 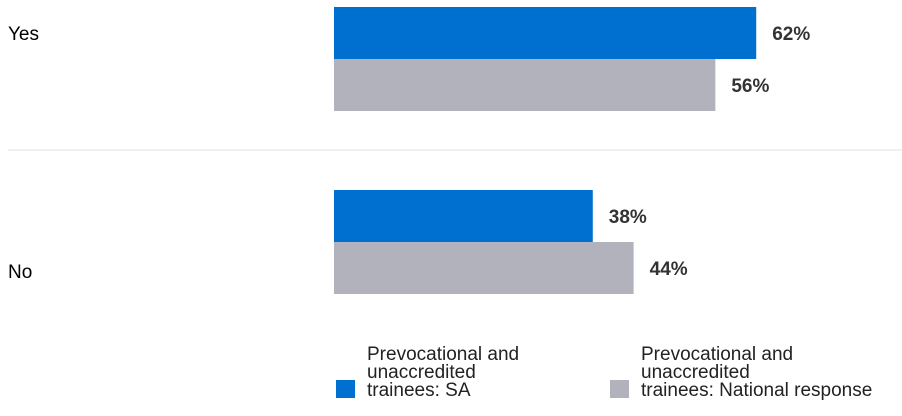 I want to click on bar-no-national, so click(x=484, y=268).